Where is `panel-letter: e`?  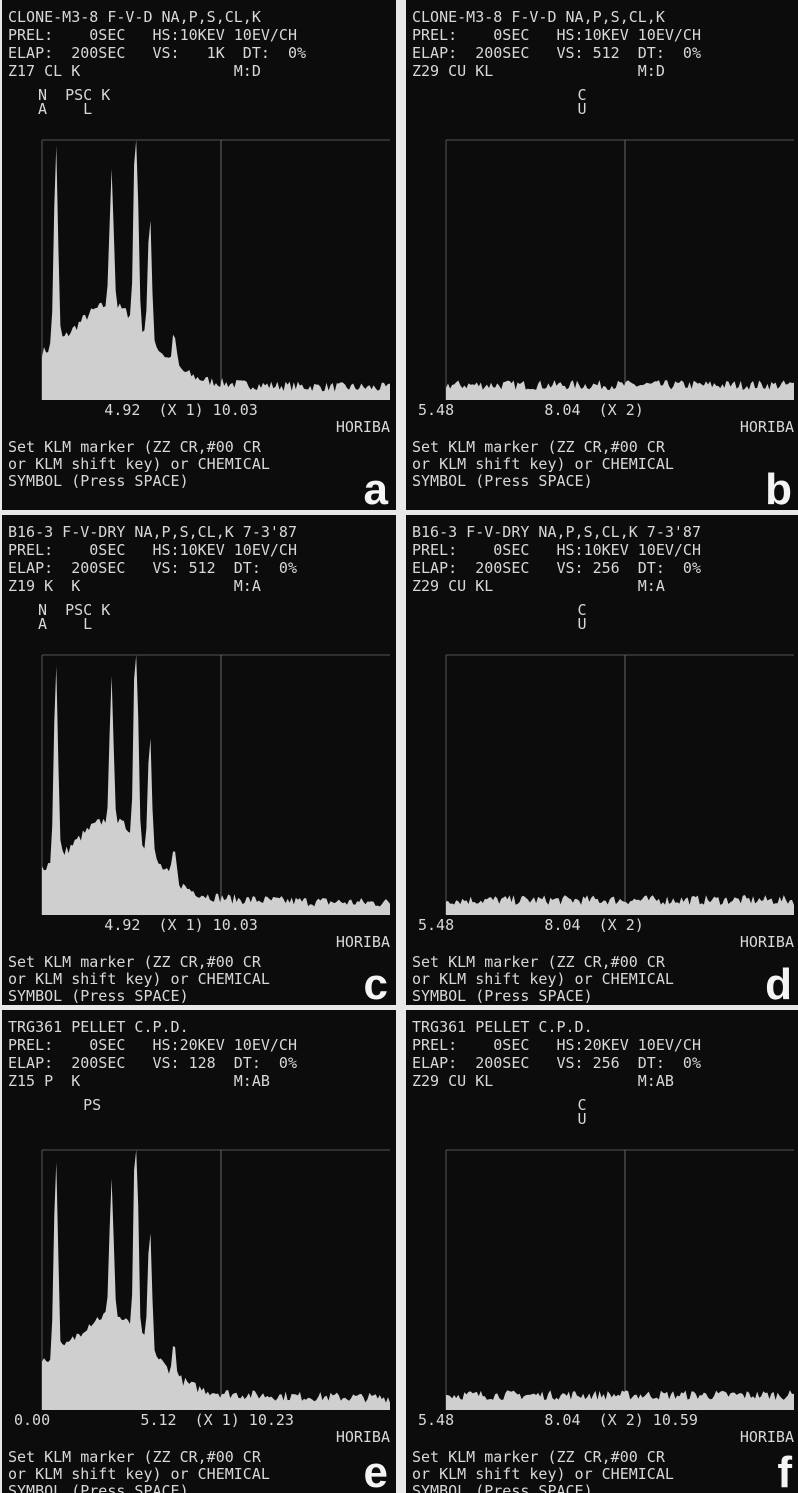 panel-letter: e is located at coordinates (376, 1470).